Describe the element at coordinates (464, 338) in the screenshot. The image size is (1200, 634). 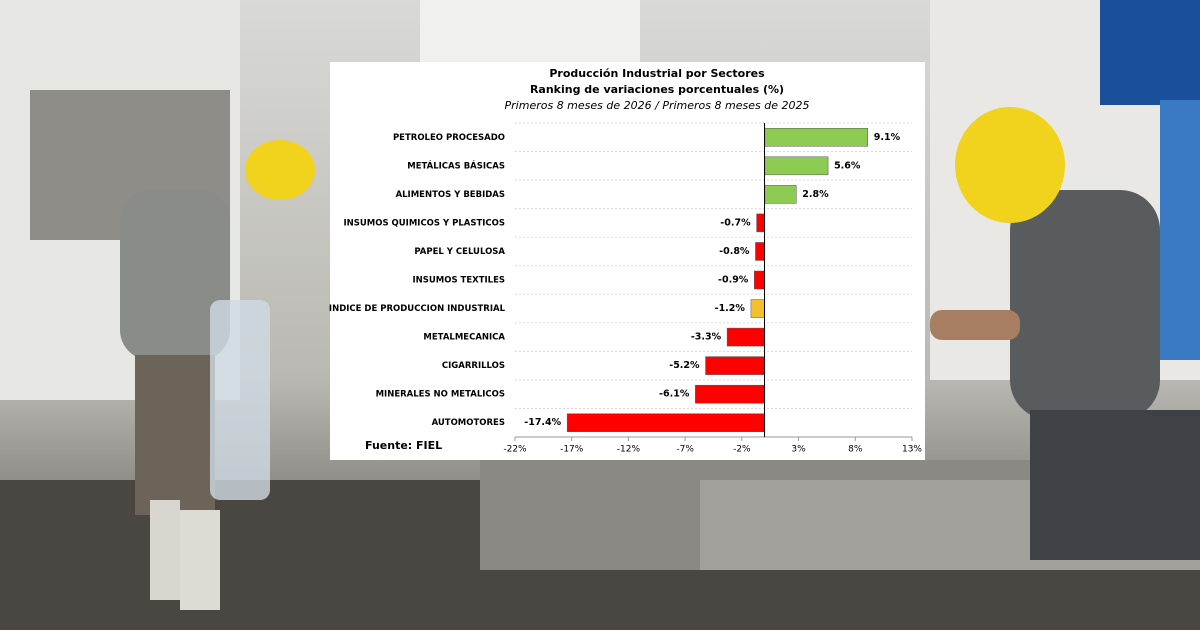
I see `category-label: METALMECANICA` at that location.